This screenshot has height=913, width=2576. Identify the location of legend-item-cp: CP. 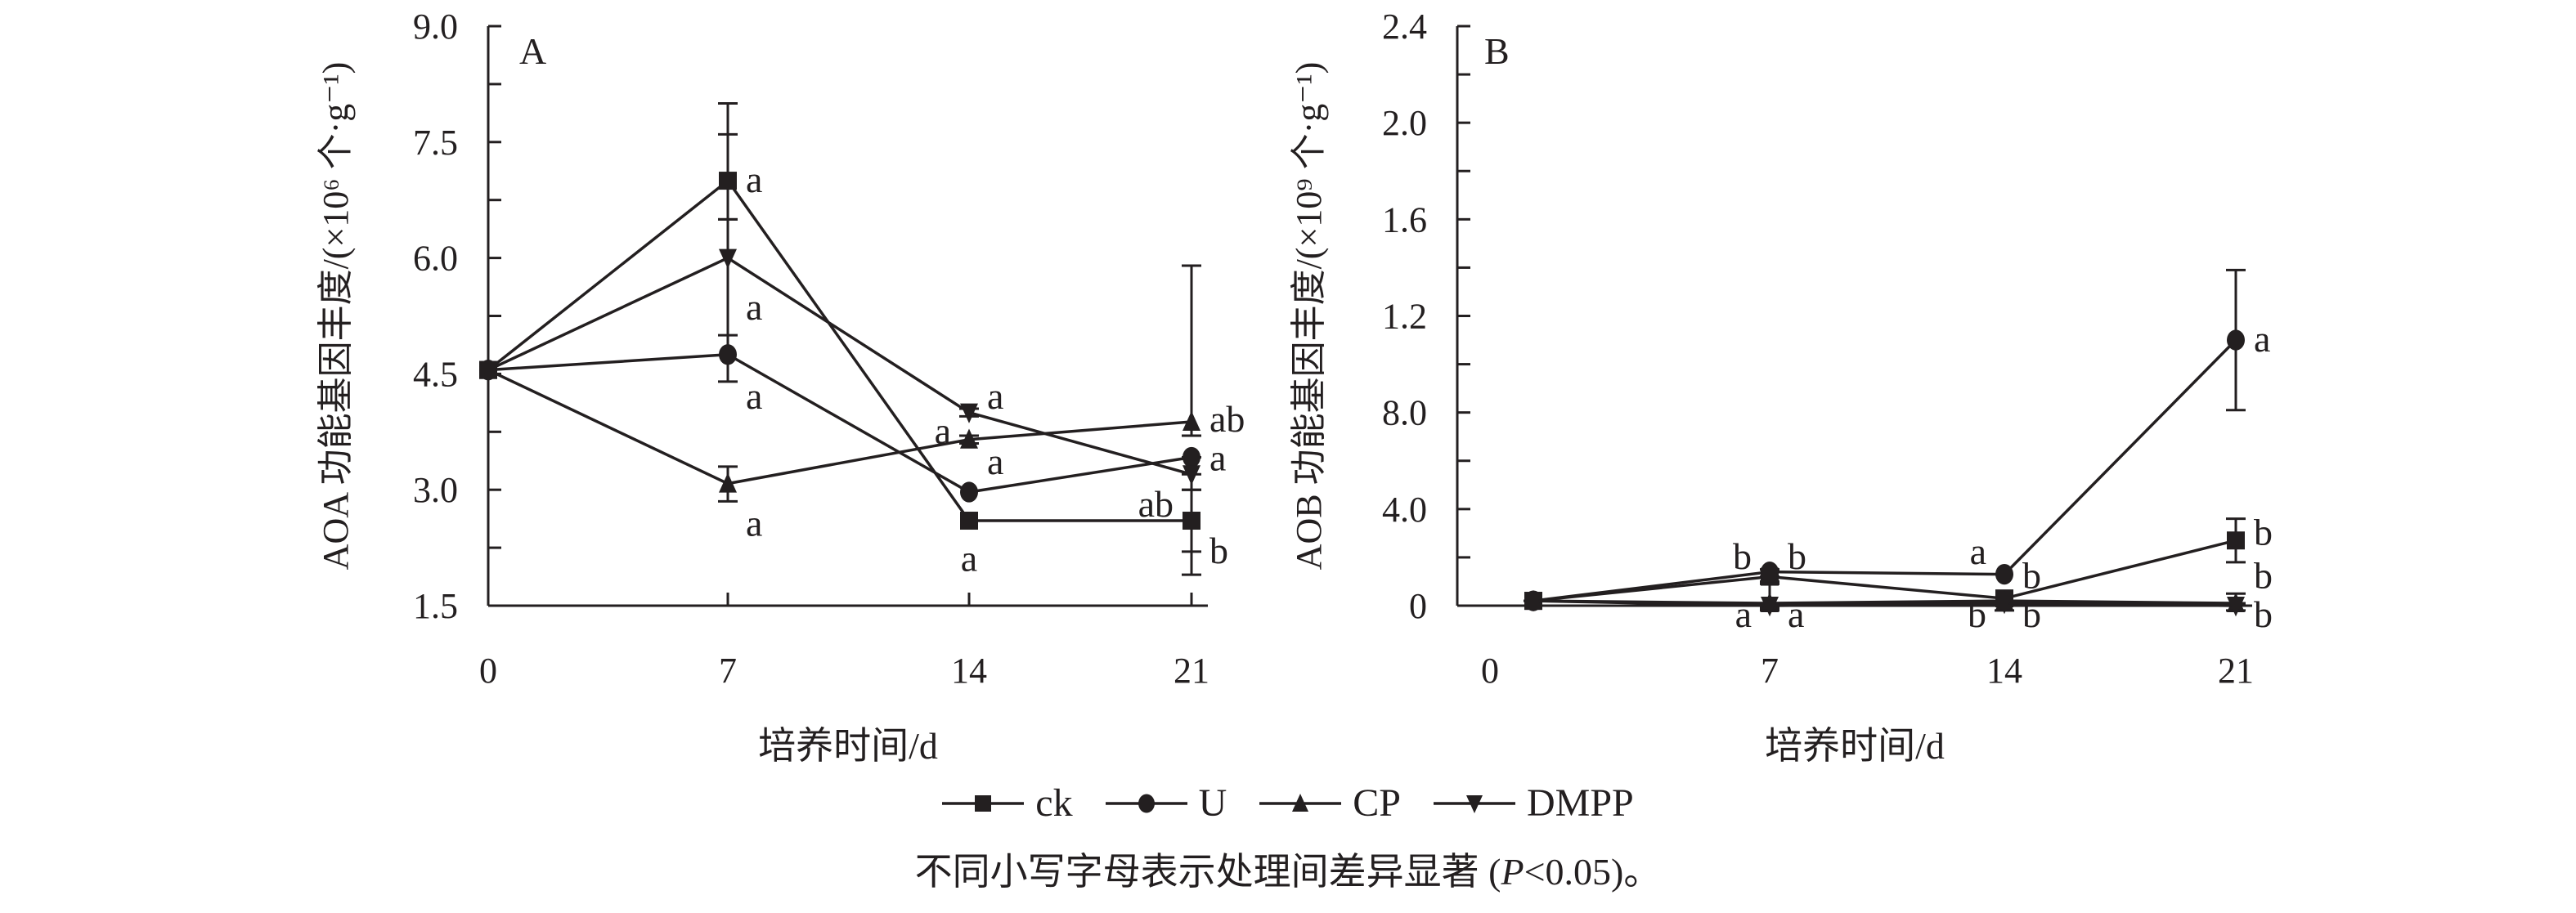
(1330, 803).